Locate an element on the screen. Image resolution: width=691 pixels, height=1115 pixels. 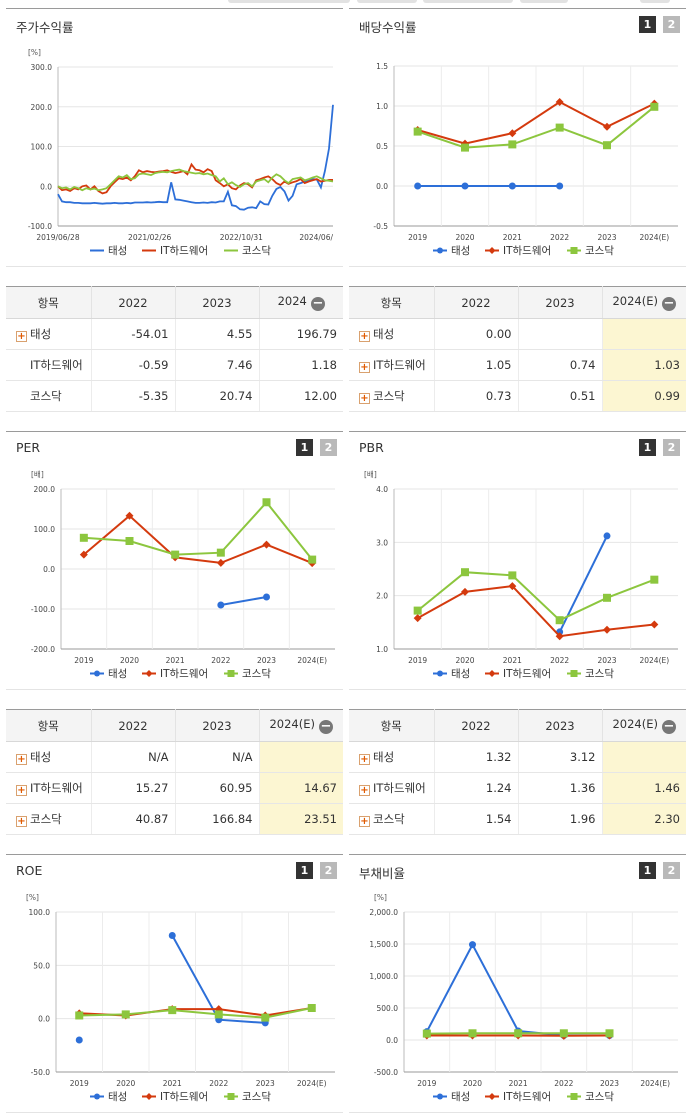
table-row: + 태성 N/A N/A is located at coordinates (174, 757).